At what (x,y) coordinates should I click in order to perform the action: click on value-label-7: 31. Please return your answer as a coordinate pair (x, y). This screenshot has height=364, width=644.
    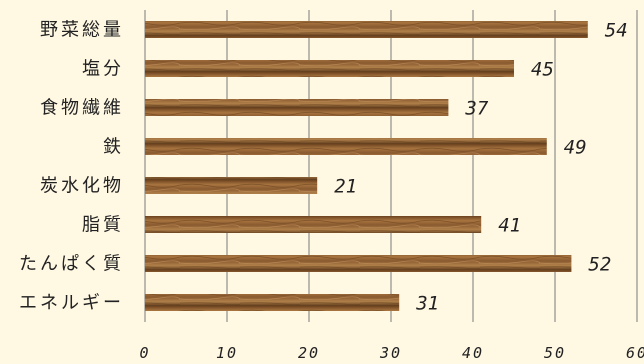
    Looking at the image, I should click on (427, 304).